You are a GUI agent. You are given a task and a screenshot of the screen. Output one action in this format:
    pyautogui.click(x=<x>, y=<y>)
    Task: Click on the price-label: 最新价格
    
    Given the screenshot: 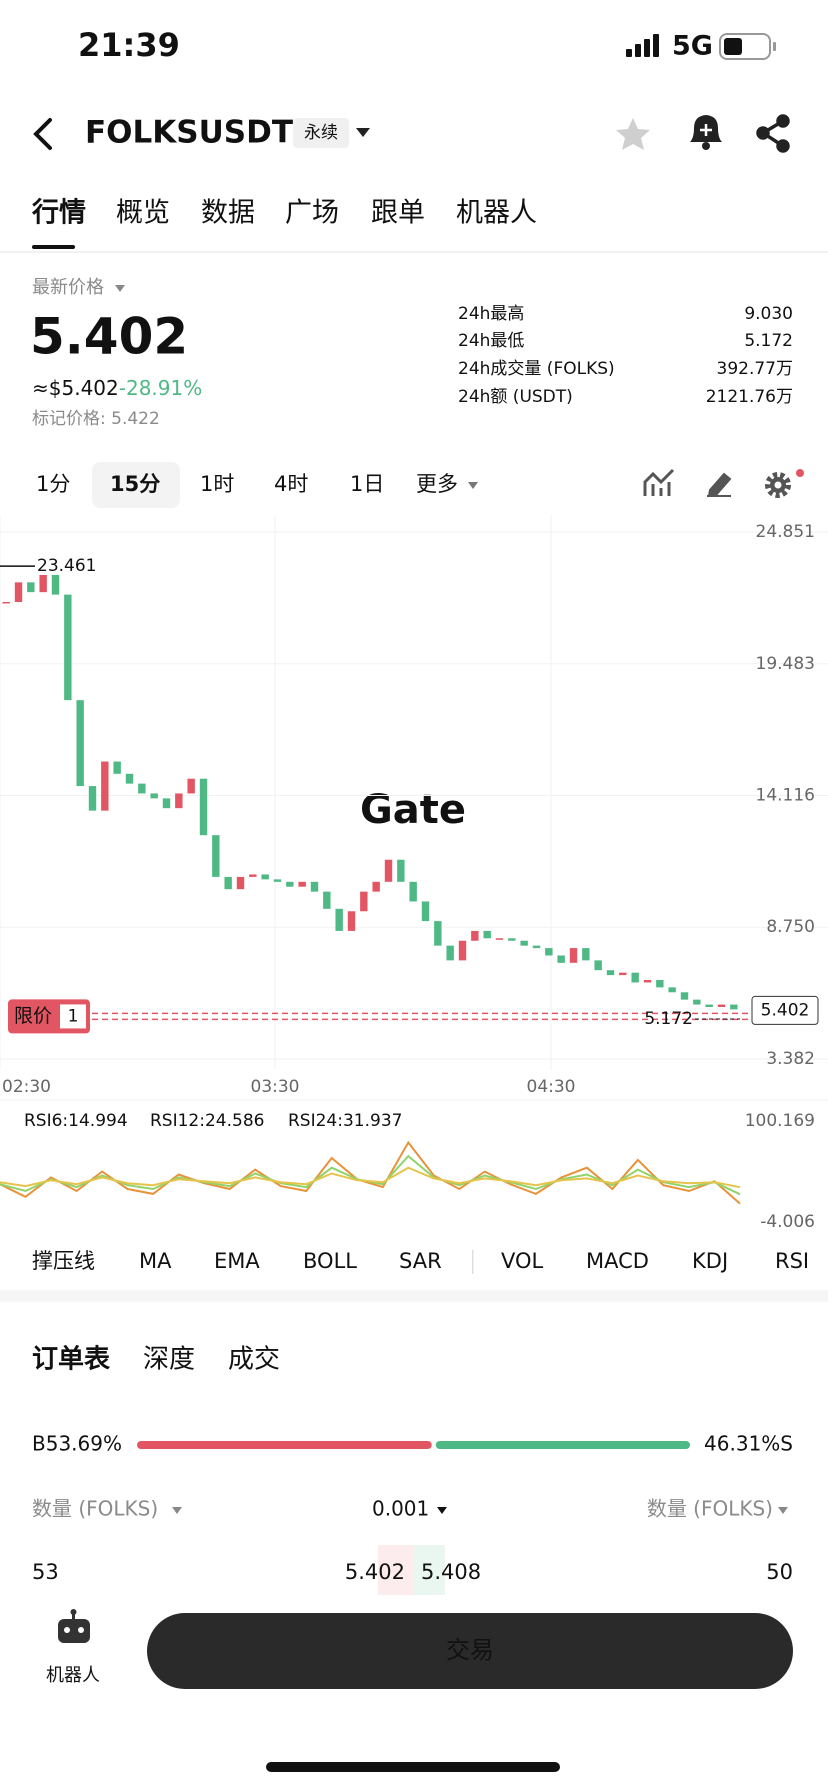 What is the action you would take?
    pyautogui.click(x=68, y=287)
    